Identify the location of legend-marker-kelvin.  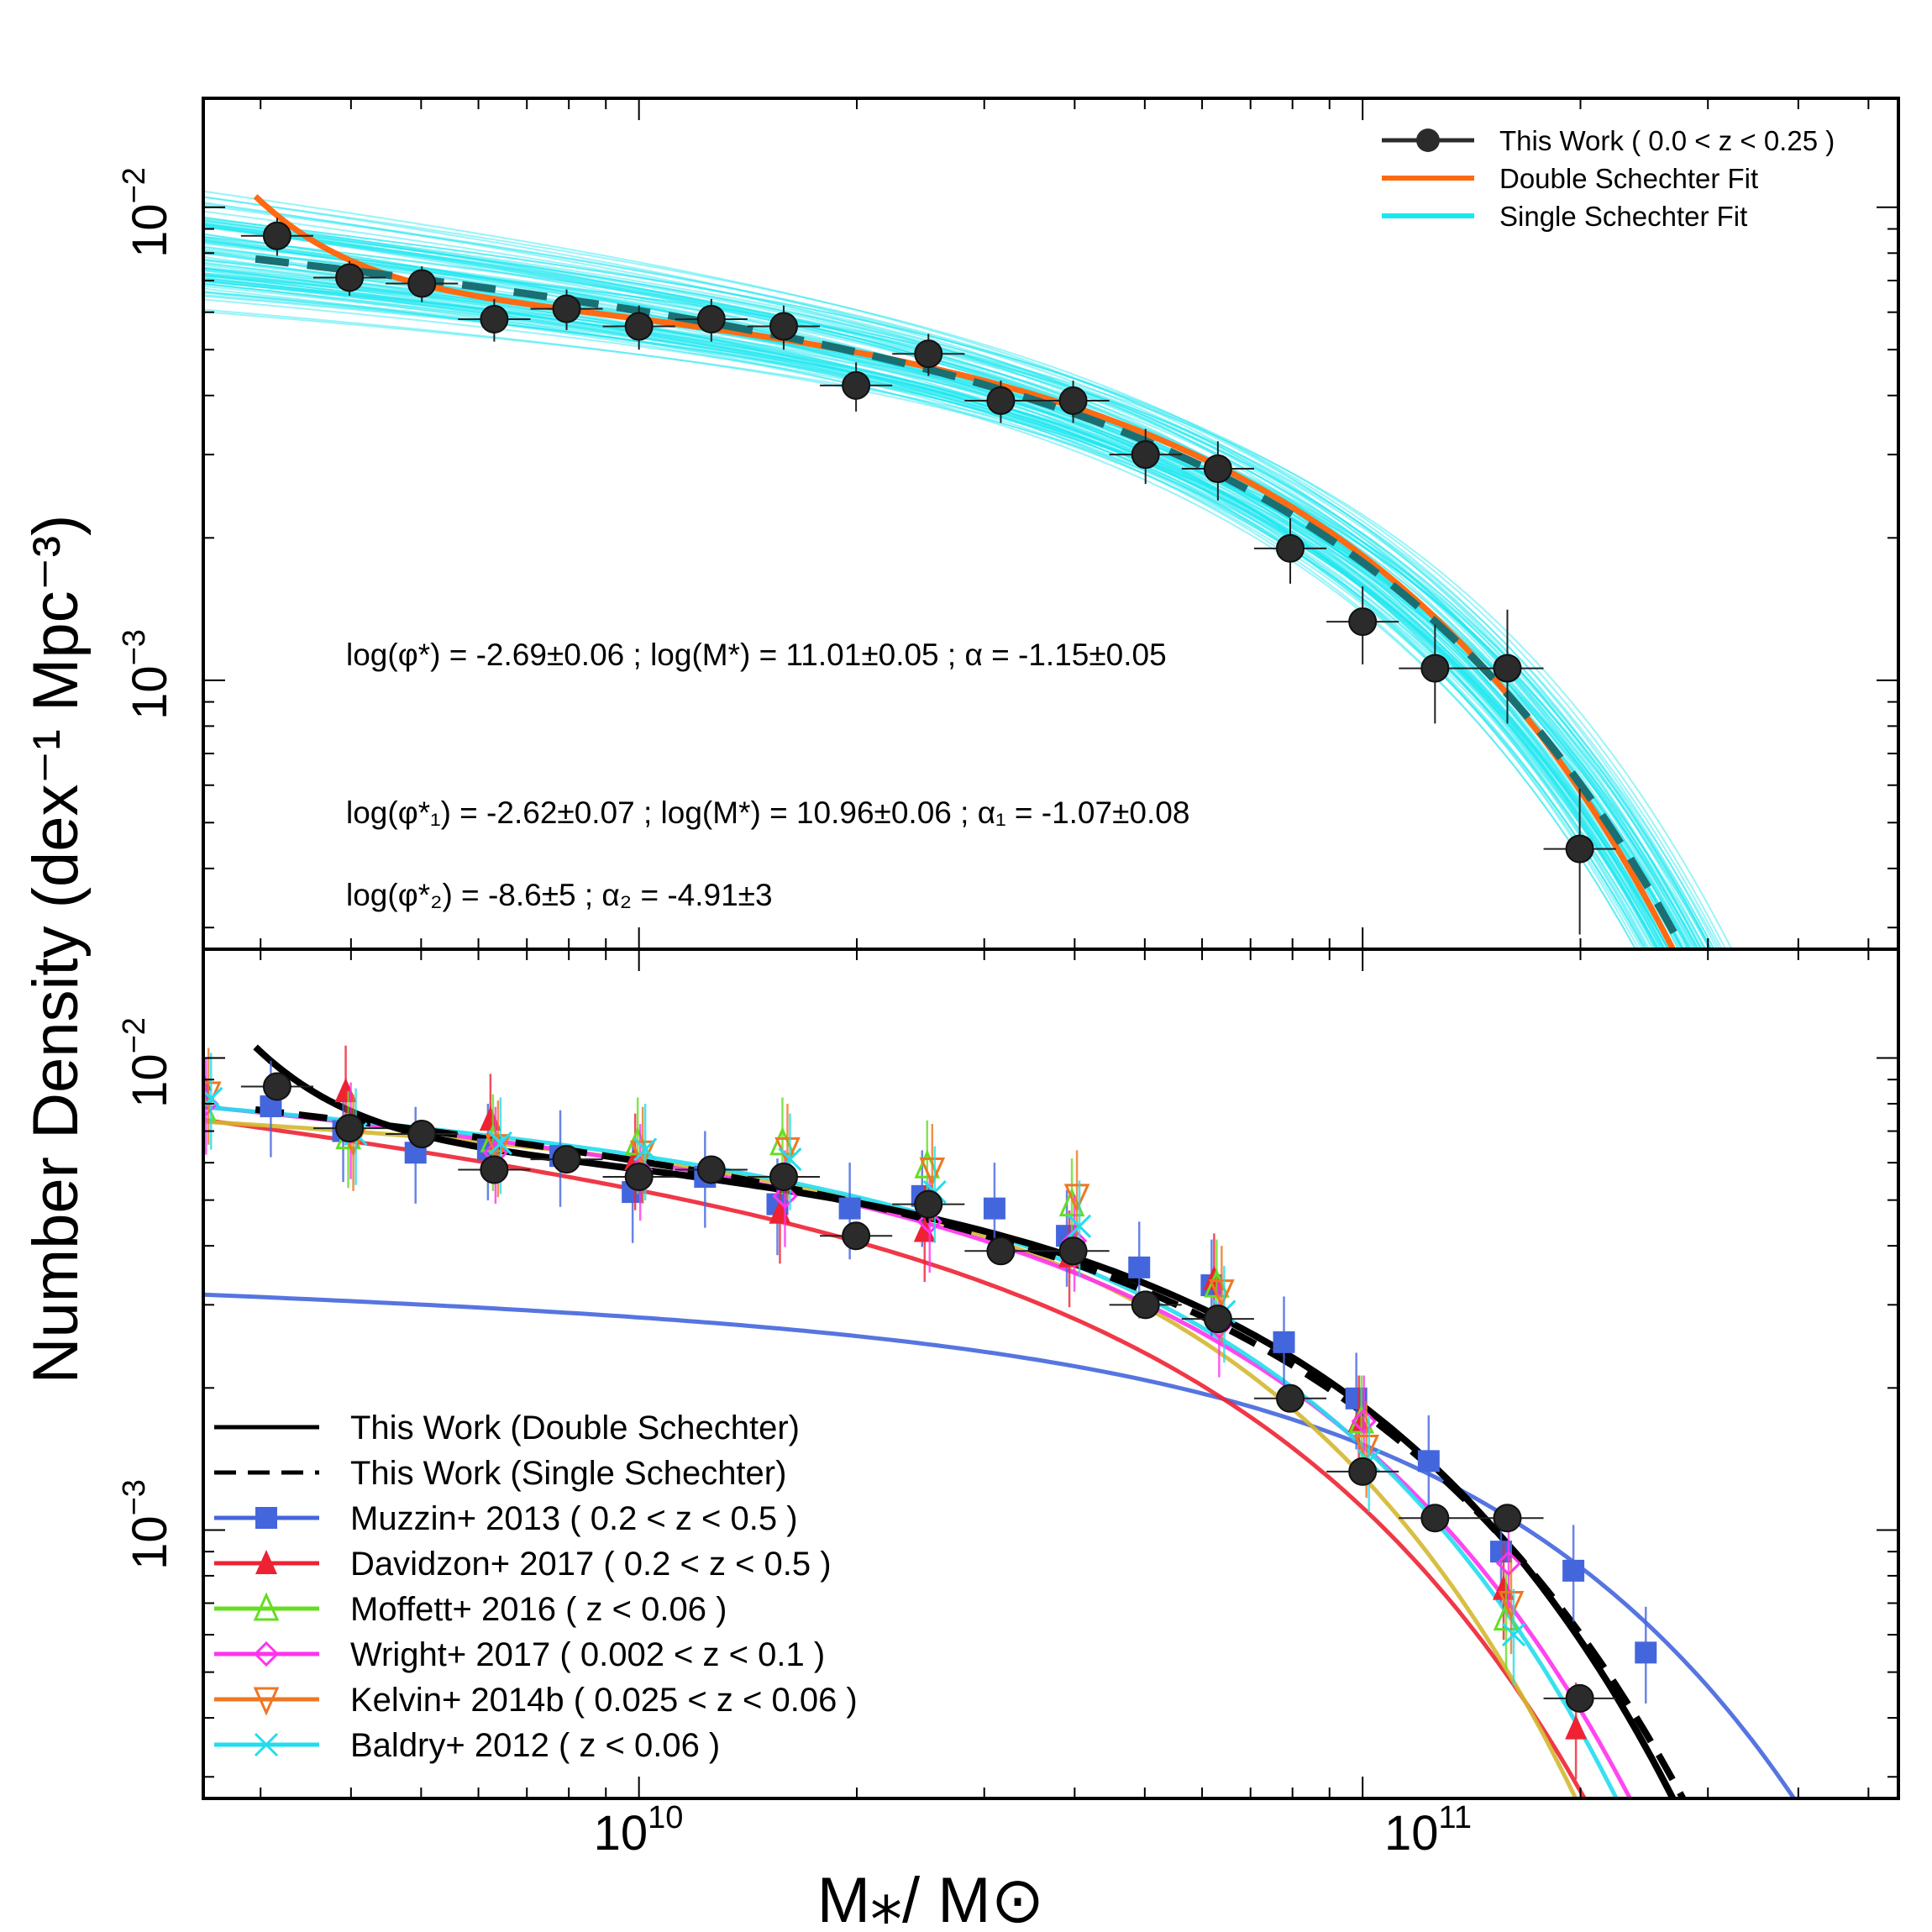
(266, 1701).